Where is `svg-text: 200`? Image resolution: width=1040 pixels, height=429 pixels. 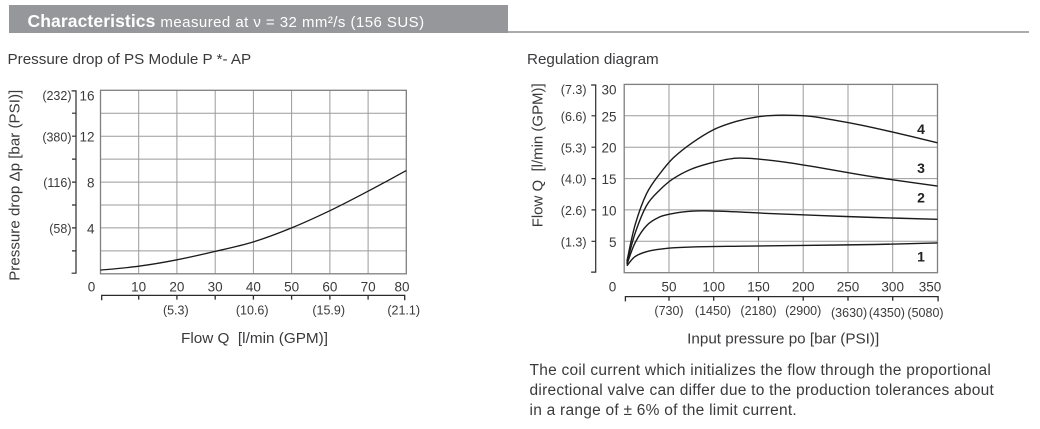 svg-text: 200 is located at coordinates (803, 287).